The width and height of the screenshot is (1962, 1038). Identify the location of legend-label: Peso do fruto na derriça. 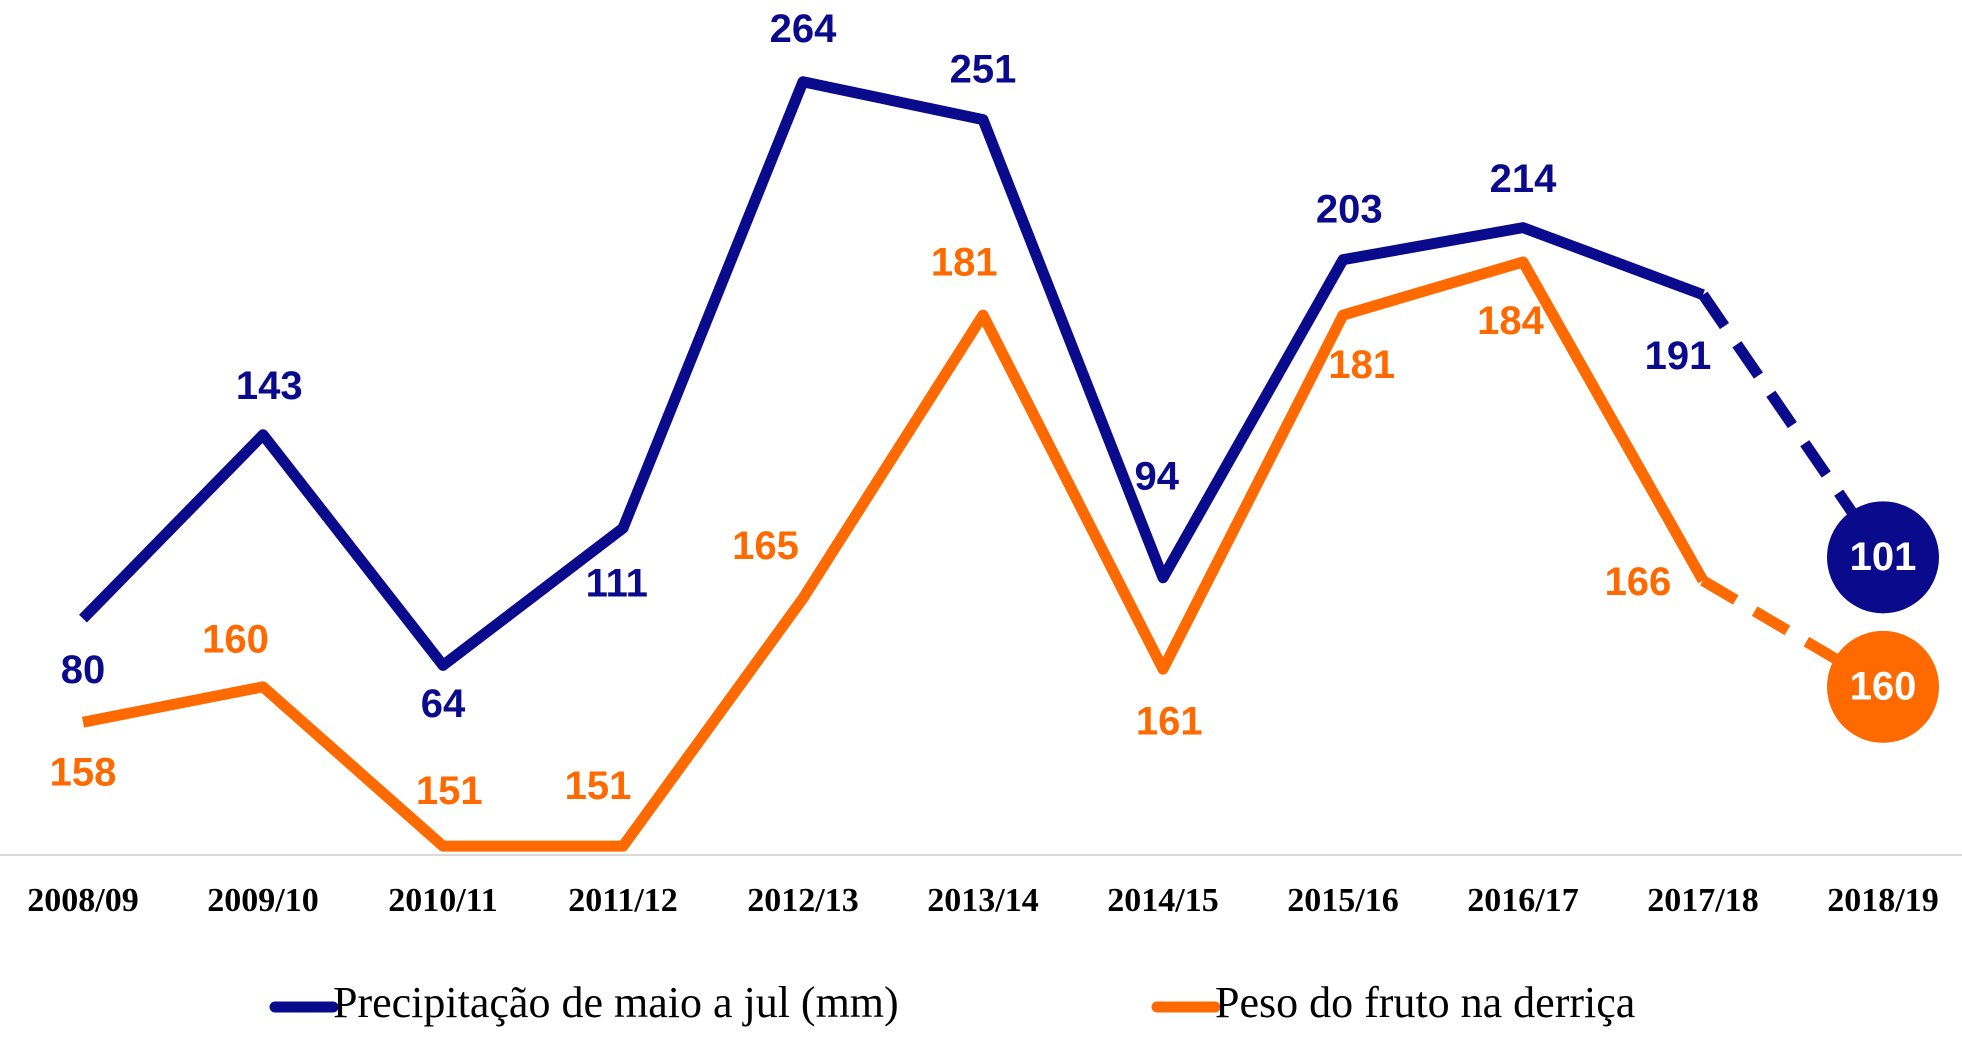
(1425, 1002).